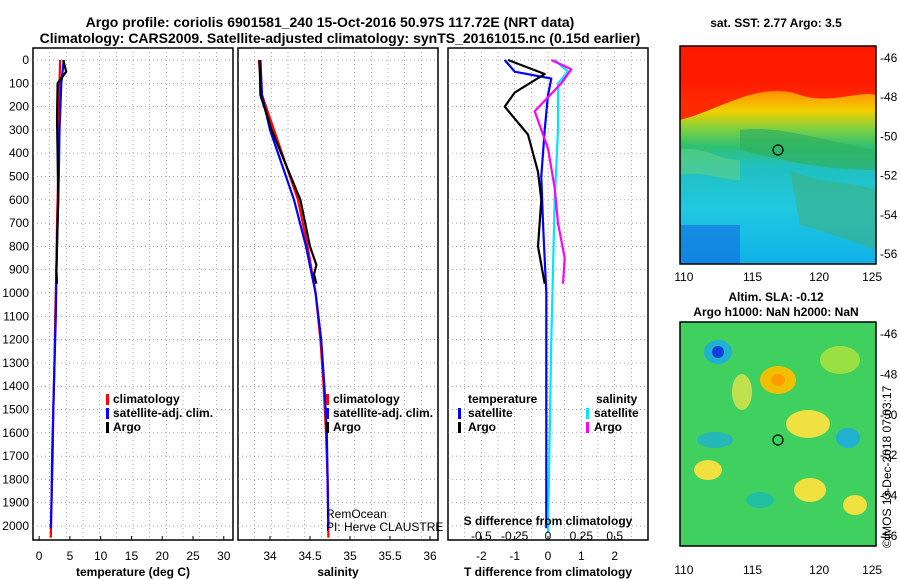 Image resolution: width=900 pixels, height=580 pixels. I want to click on xtick-label: 25, so click(193, 556).